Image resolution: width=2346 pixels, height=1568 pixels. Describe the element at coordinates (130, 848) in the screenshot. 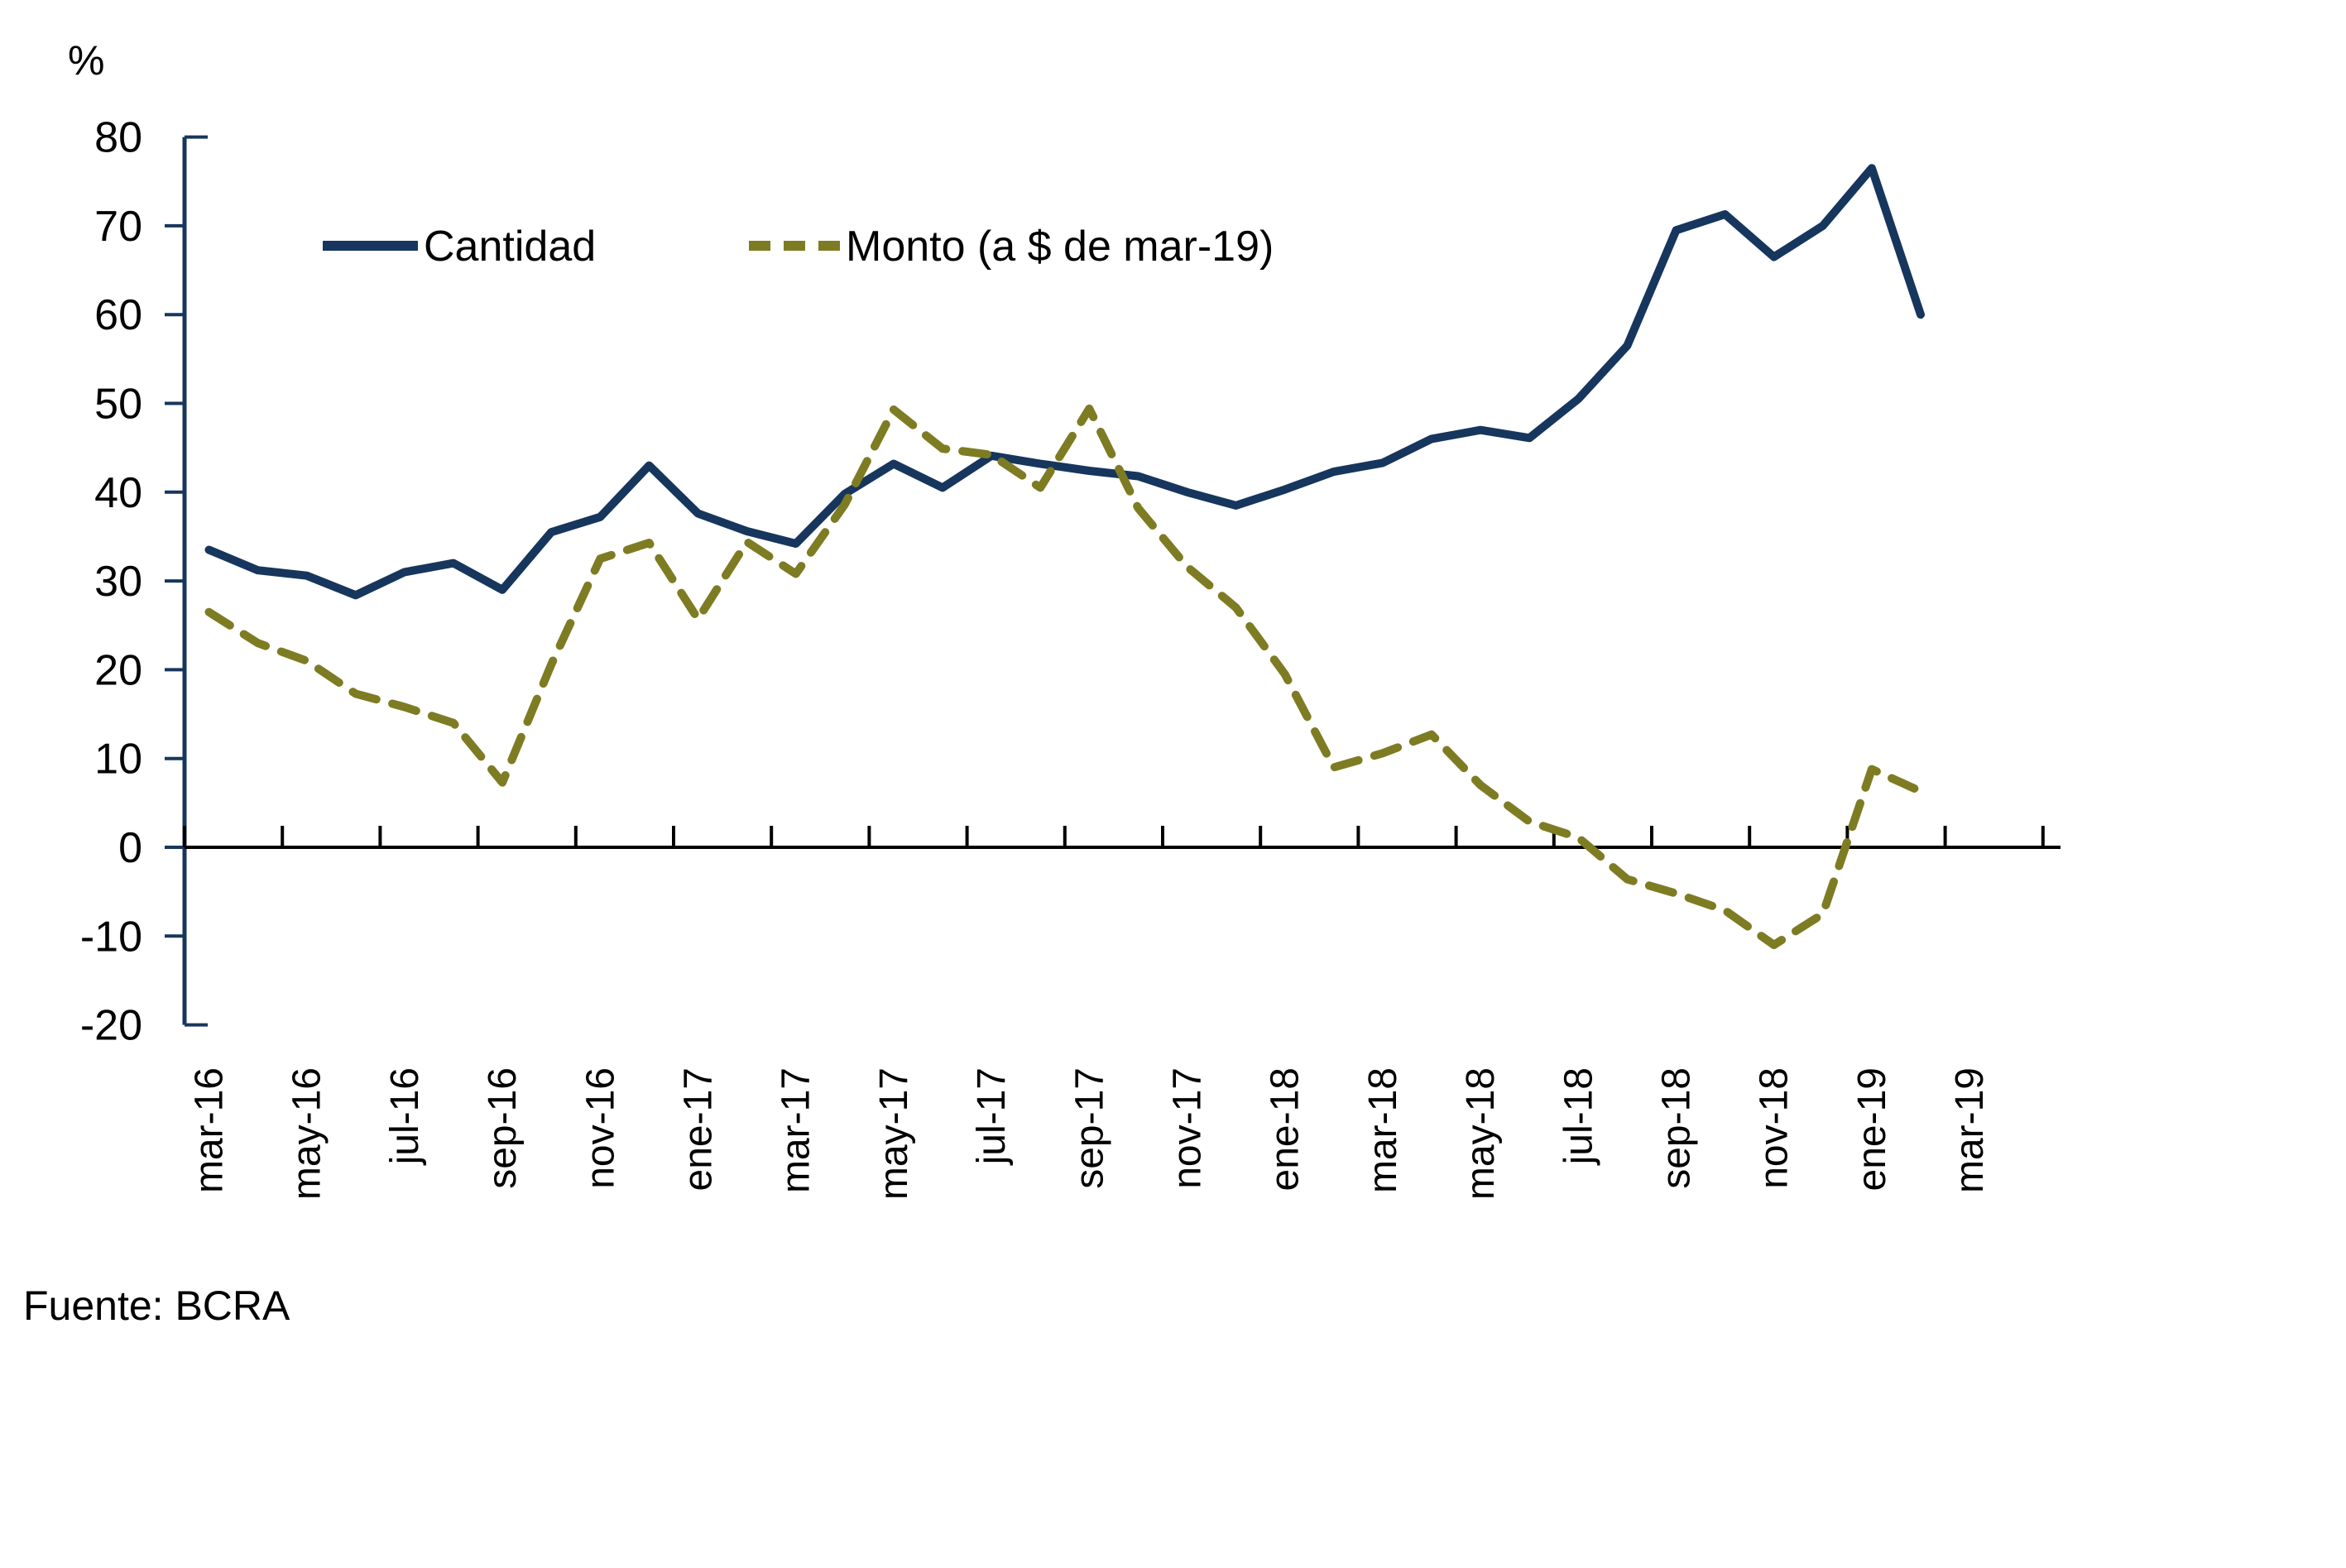

I see `y-tick-label: 0` at that location.